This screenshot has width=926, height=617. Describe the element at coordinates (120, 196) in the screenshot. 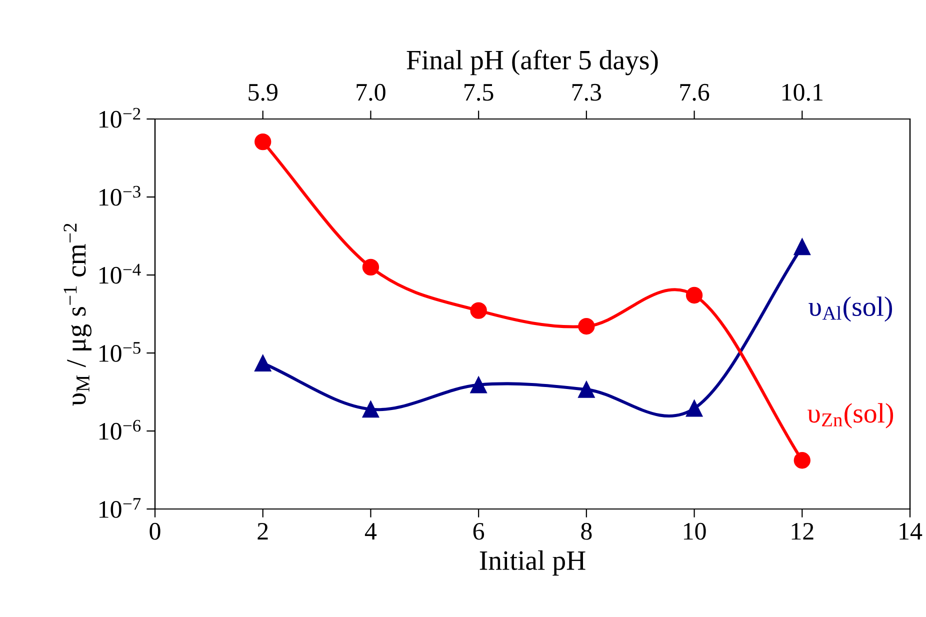

I see `y-tick-label: 10$^{−3}$` at that location.